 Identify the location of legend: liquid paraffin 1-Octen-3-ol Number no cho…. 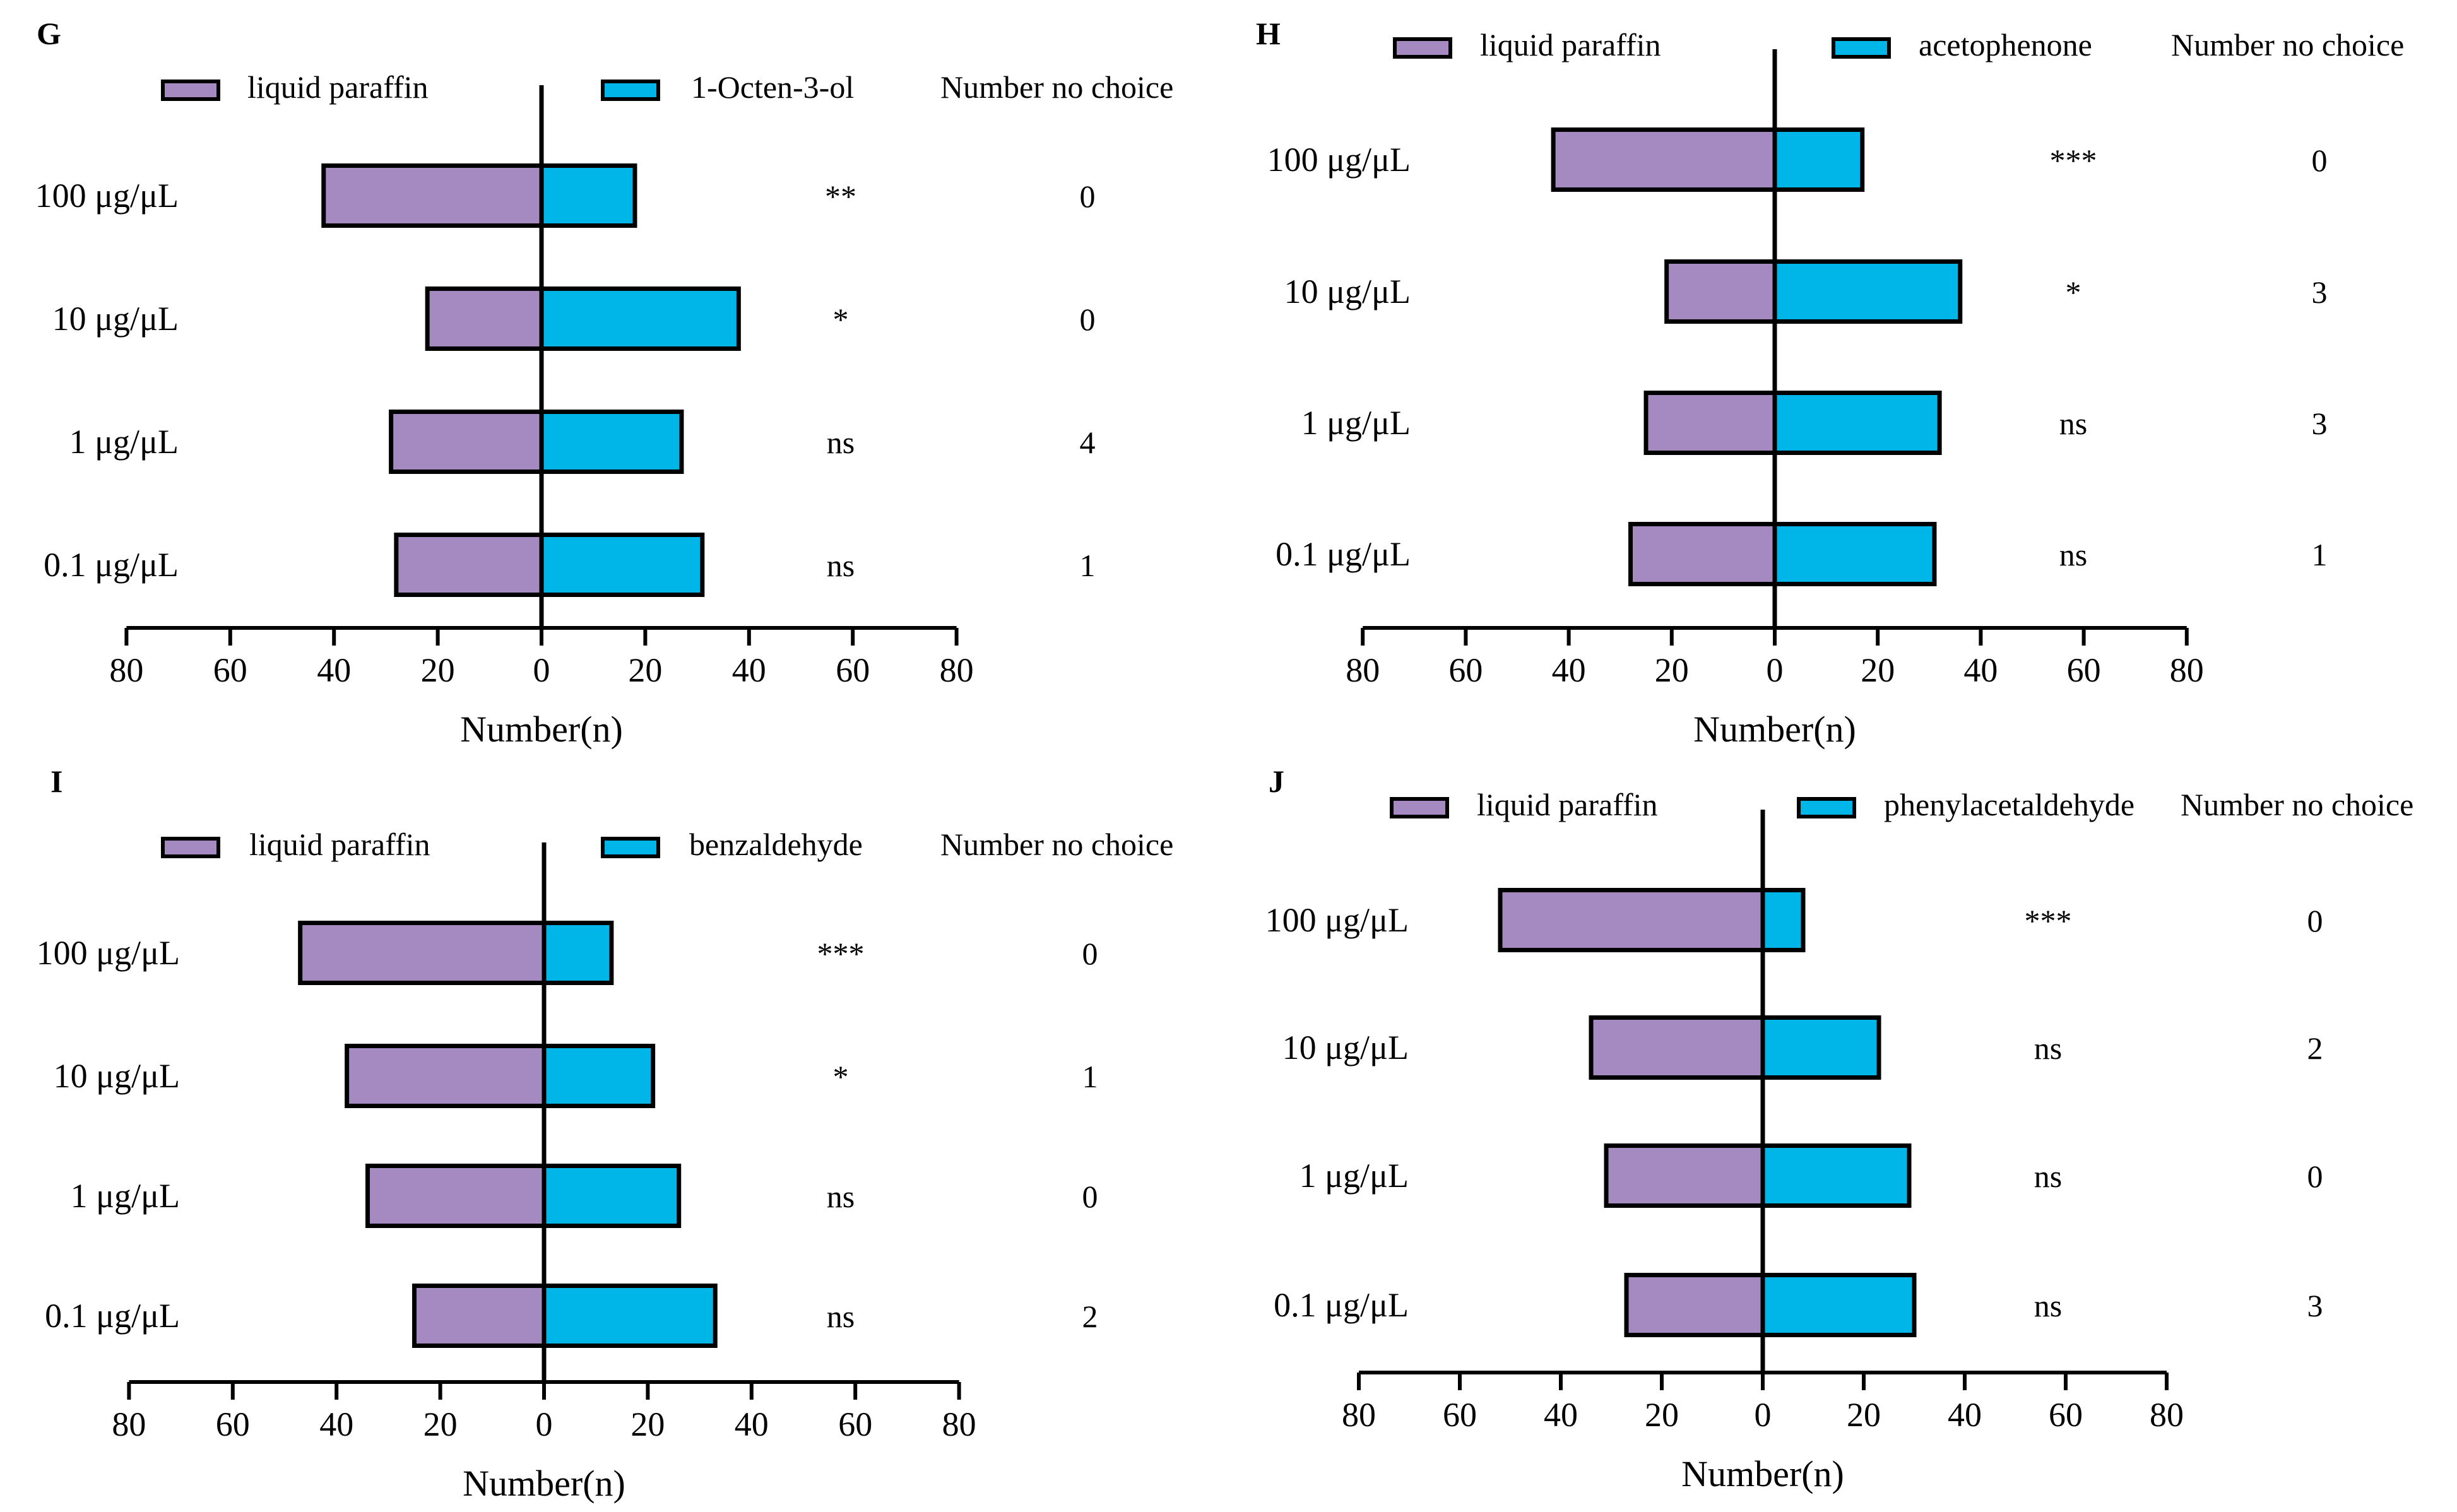
(667, 87).